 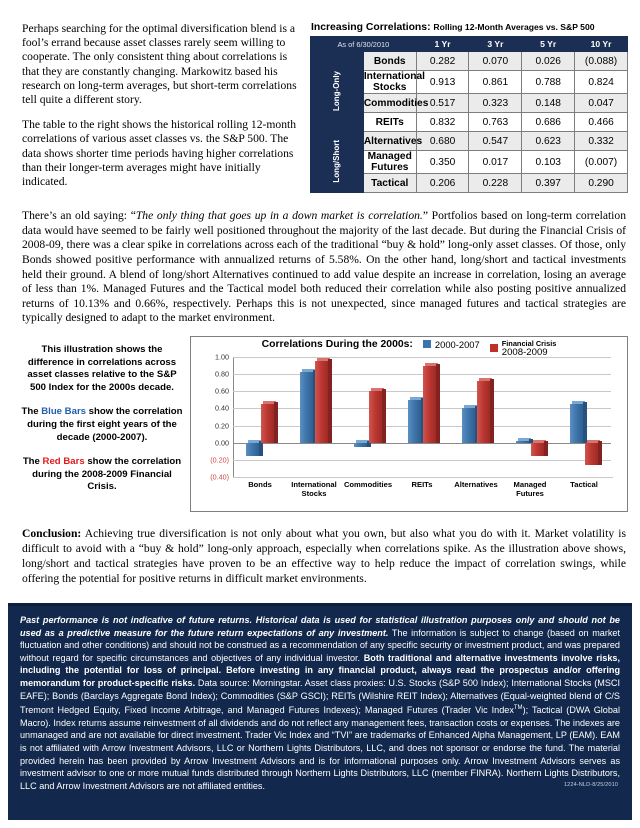 What do you see at coordinates (337, 344) in the screenshot?
I see `chart-title: Correlations During the 2000s:` at bounding box center [337, 344].